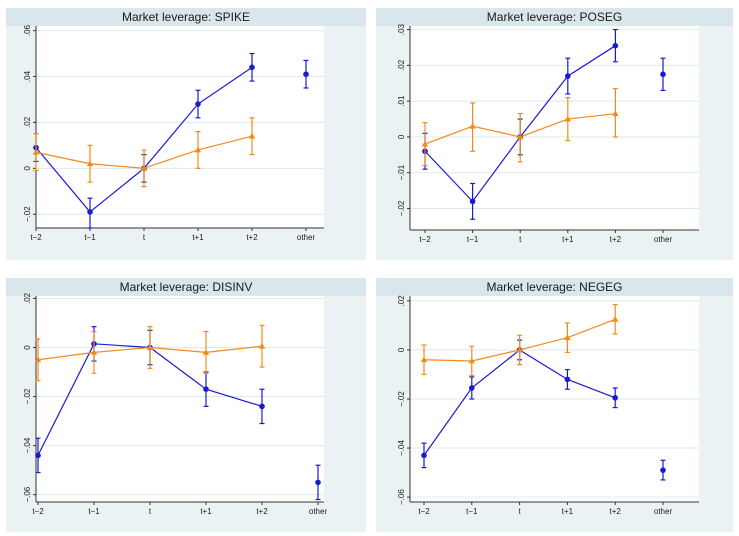 This screenshot has width=739, height=536. What do you see at coordinates (401, 101) in the screenshot?
I see `y-tick-label: .01` at bounding box center [401, 101].